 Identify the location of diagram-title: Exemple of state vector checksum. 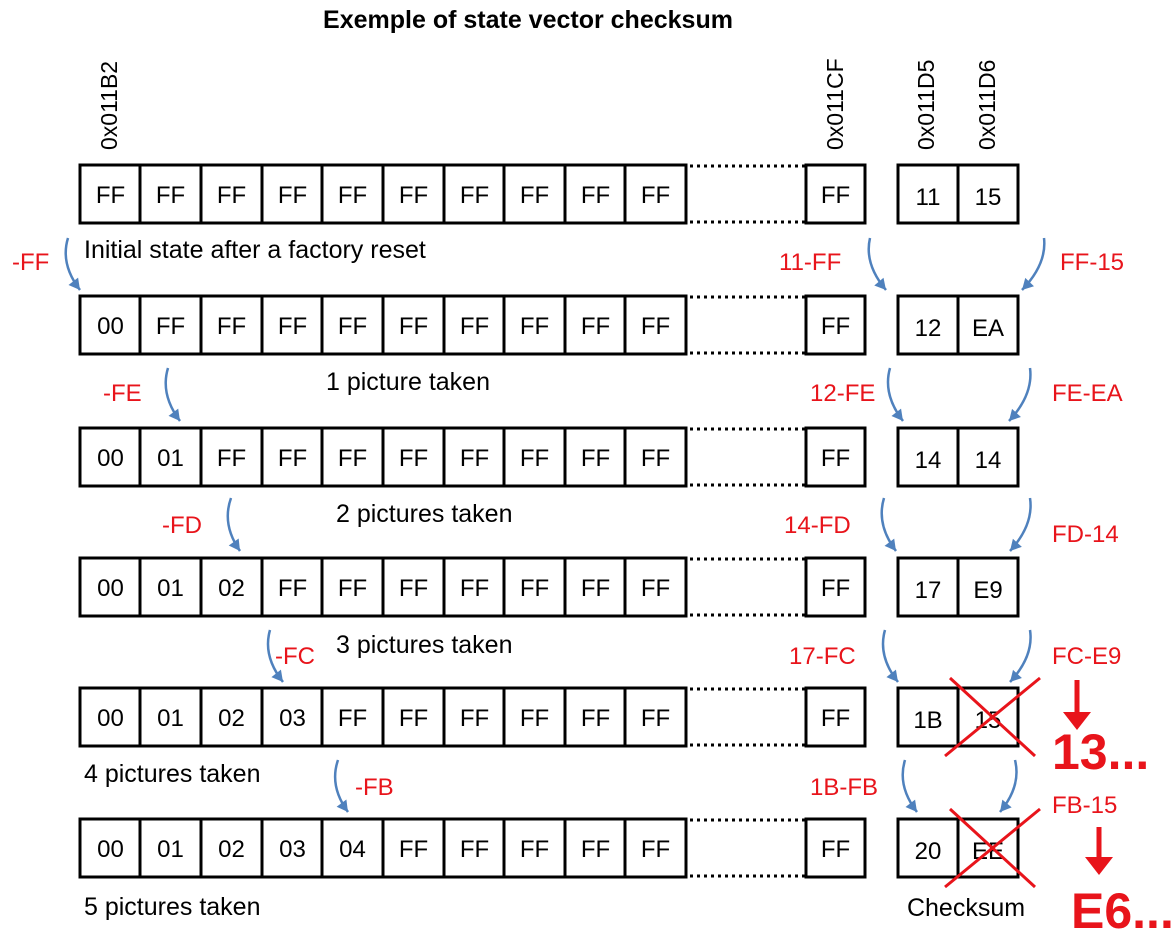
(528, 20).